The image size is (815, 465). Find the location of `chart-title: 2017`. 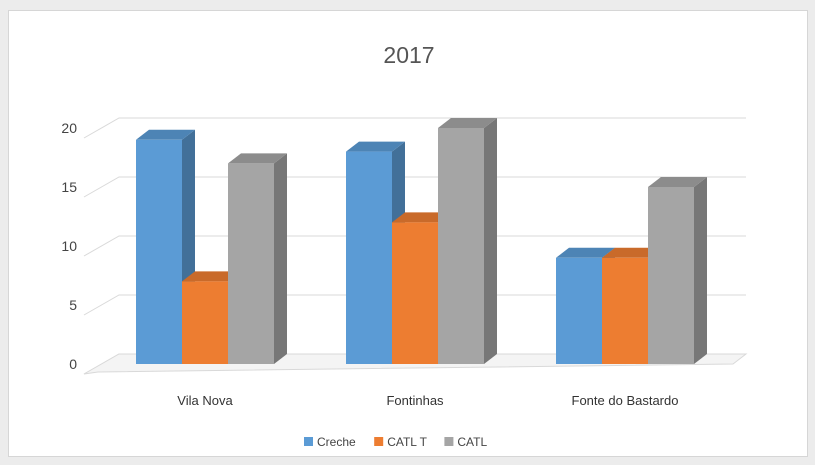

chart-title: 2017 is located at coordinates (408, 55).